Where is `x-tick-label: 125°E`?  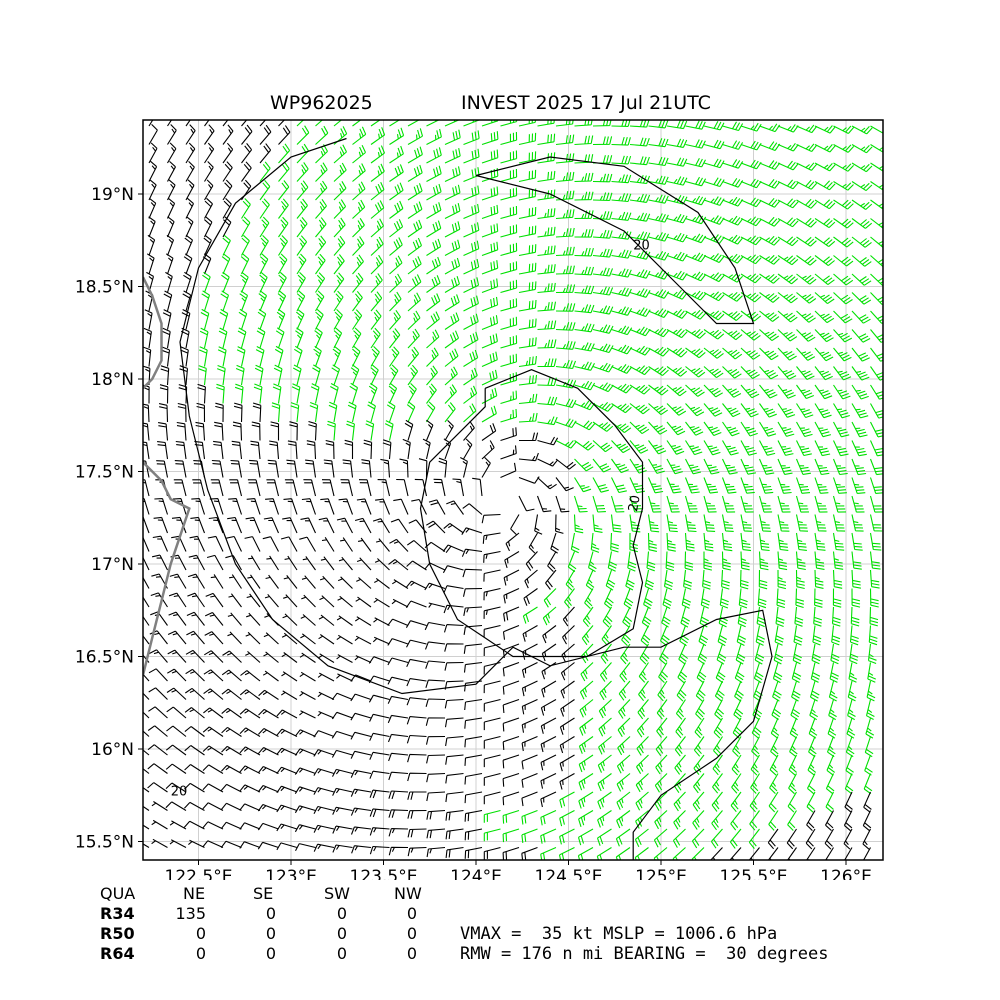
x-tick-label: 125°E is located at coordinates (661, 873).